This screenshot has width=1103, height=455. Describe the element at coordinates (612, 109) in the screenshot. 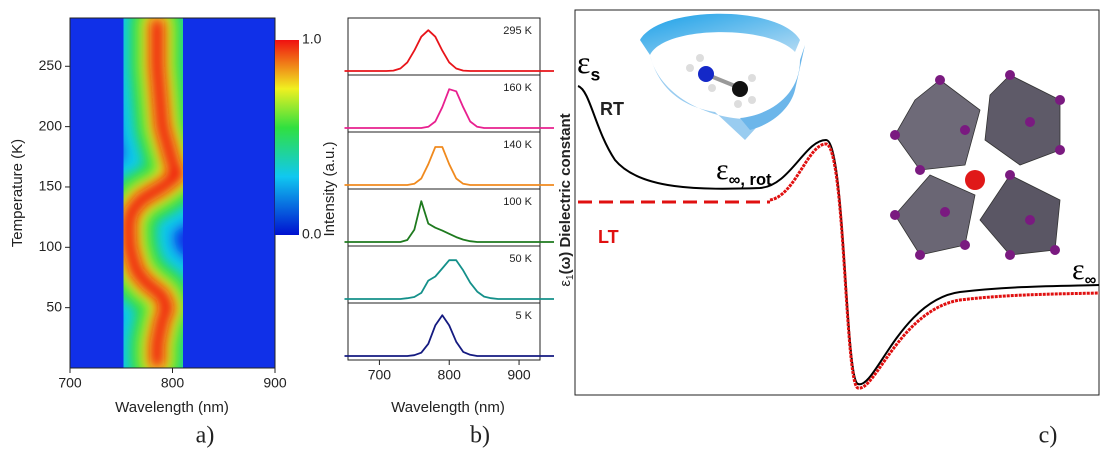

I see `rt-label: RT` at that location.